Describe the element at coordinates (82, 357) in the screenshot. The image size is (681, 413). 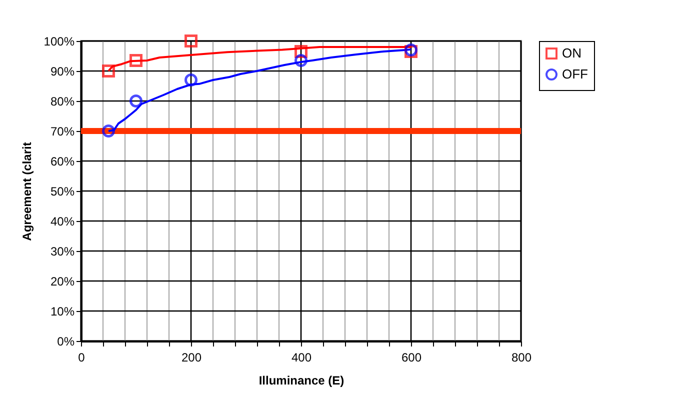
I see `x-tick-label: 0` at that location.